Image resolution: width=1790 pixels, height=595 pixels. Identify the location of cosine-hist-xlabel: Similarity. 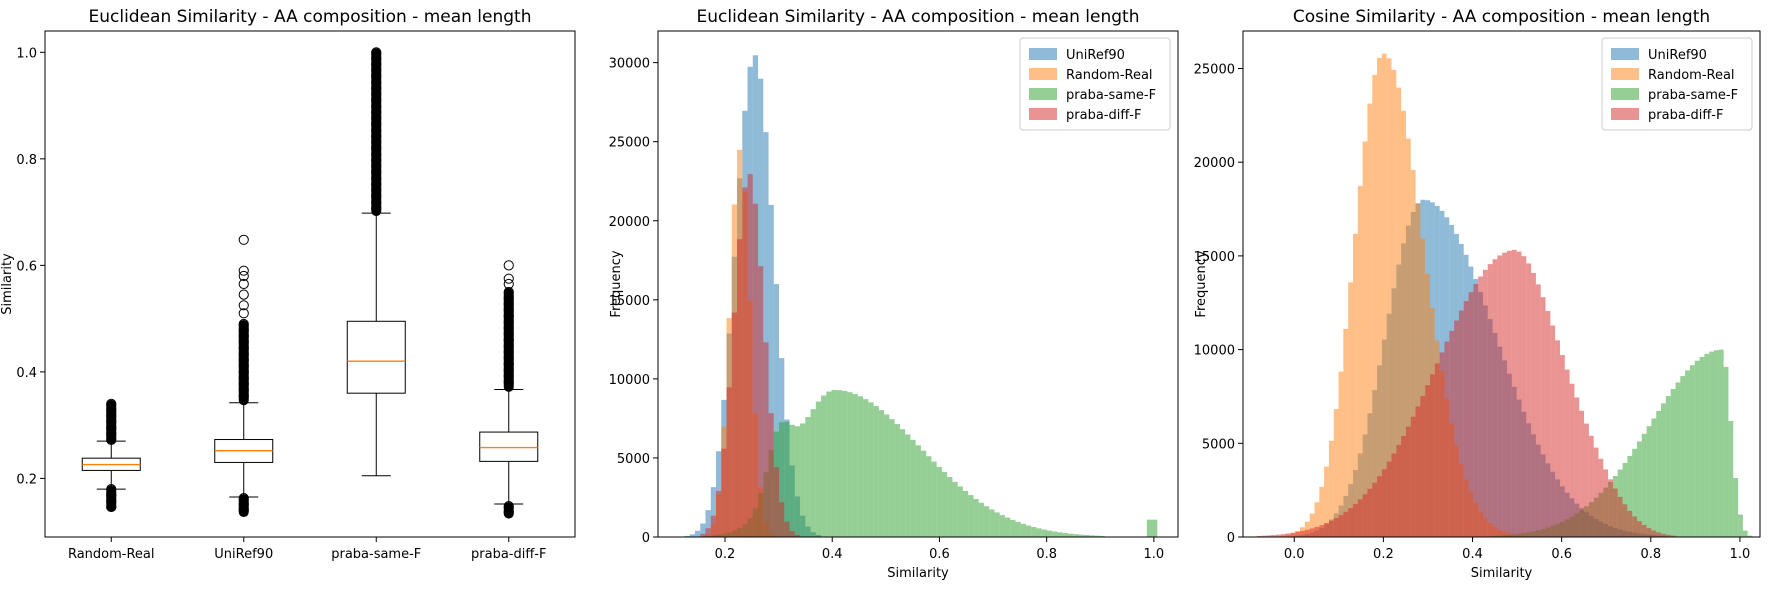
(1502, 573).